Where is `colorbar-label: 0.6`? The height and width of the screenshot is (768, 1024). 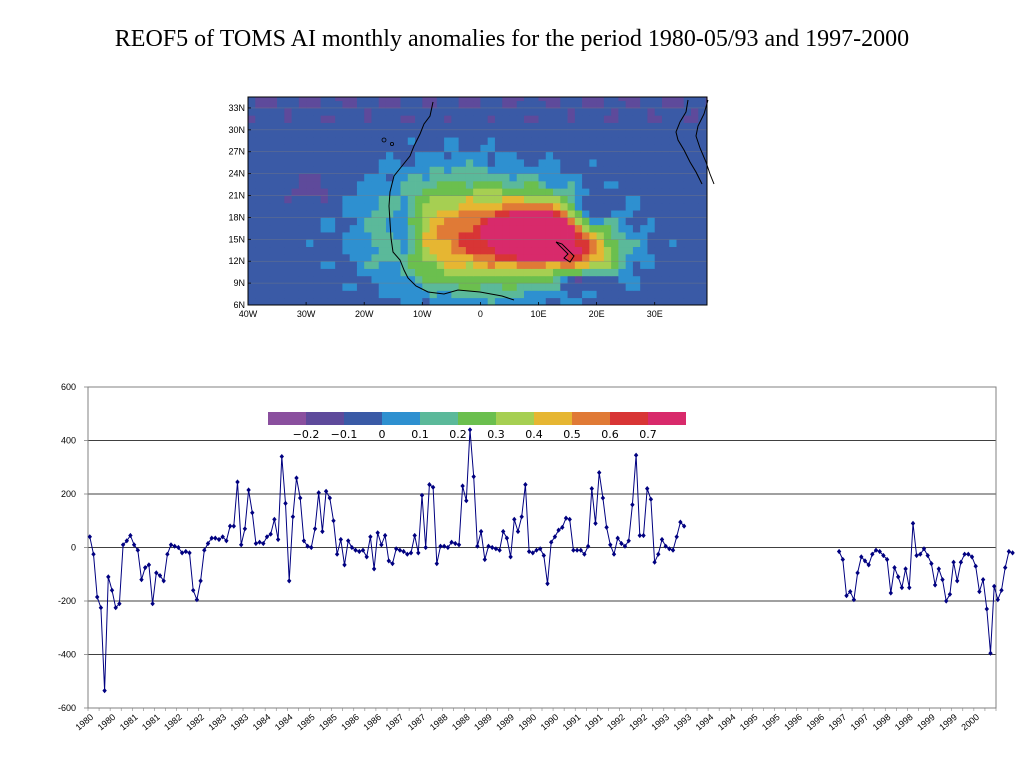 colorbar-label: 0.6 is located at coordinates (610, 434).